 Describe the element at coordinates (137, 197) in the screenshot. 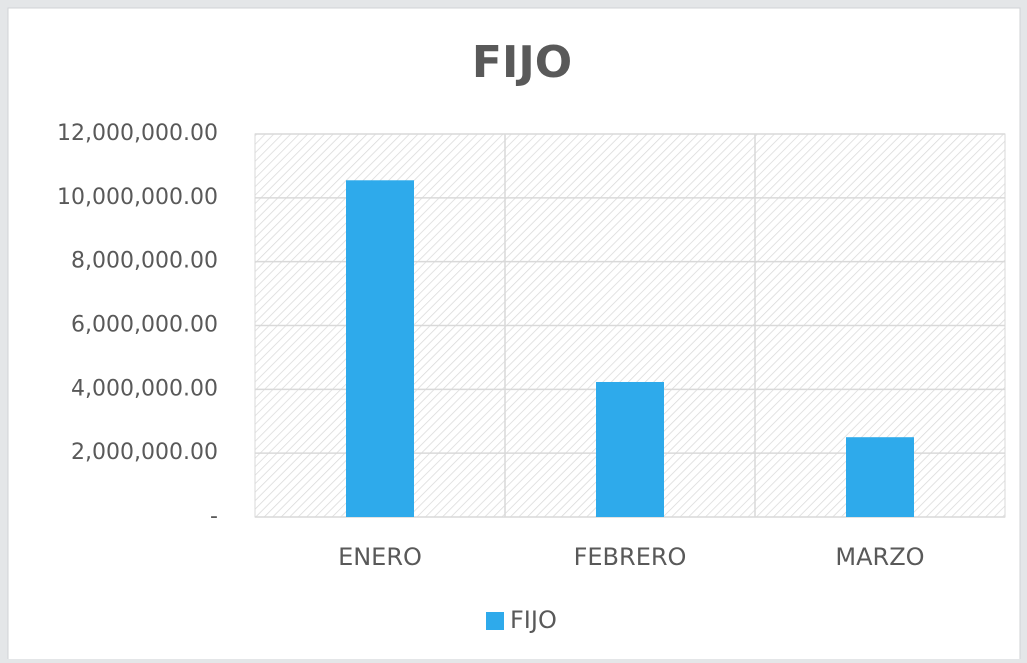

I see `y-tick-label: 10,000,000.00` at that location.